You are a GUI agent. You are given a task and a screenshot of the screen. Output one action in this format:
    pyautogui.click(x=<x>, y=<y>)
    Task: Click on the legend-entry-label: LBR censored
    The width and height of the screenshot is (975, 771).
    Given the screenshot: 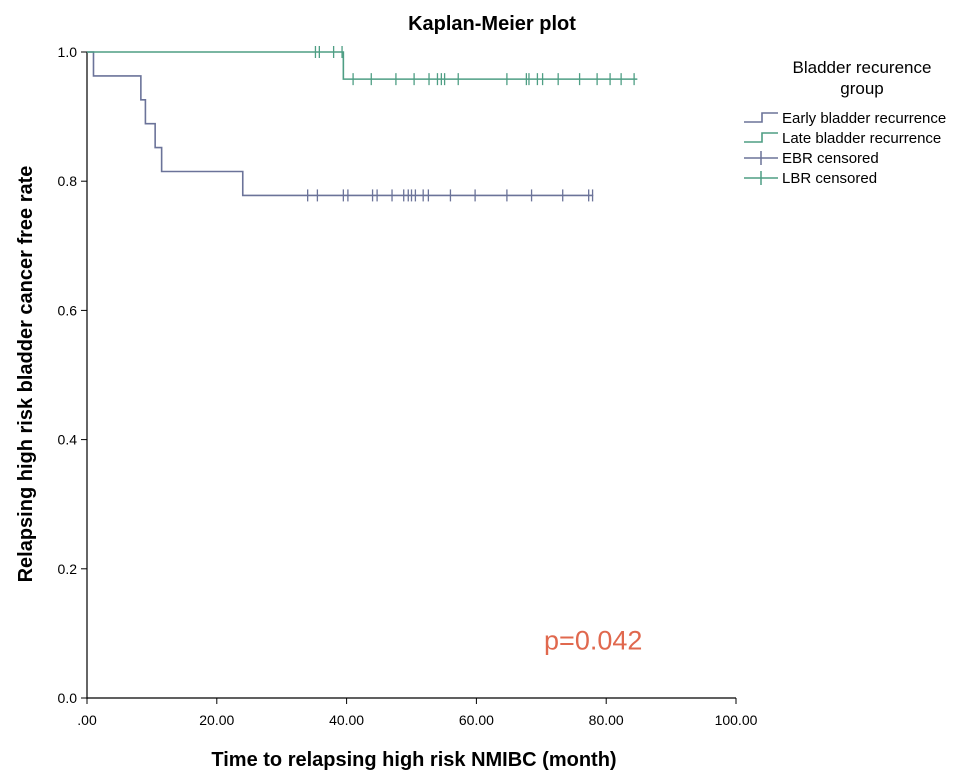 What is the action you would take?
    pyautogui.click(x=829, y=178)
    